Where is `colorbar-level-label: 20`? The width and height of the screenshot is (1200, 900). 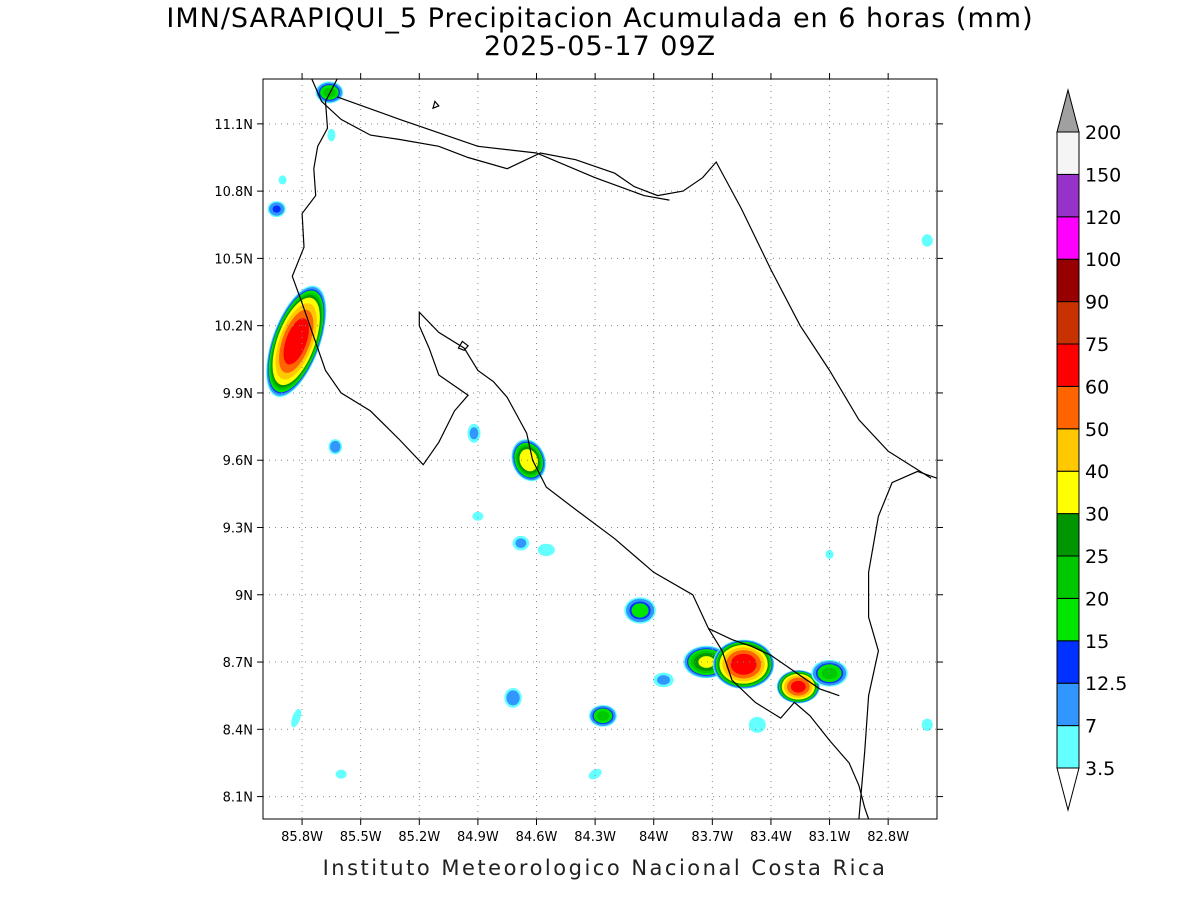
colorbar-level-label: 20 is located at coordinates (1097, 599).